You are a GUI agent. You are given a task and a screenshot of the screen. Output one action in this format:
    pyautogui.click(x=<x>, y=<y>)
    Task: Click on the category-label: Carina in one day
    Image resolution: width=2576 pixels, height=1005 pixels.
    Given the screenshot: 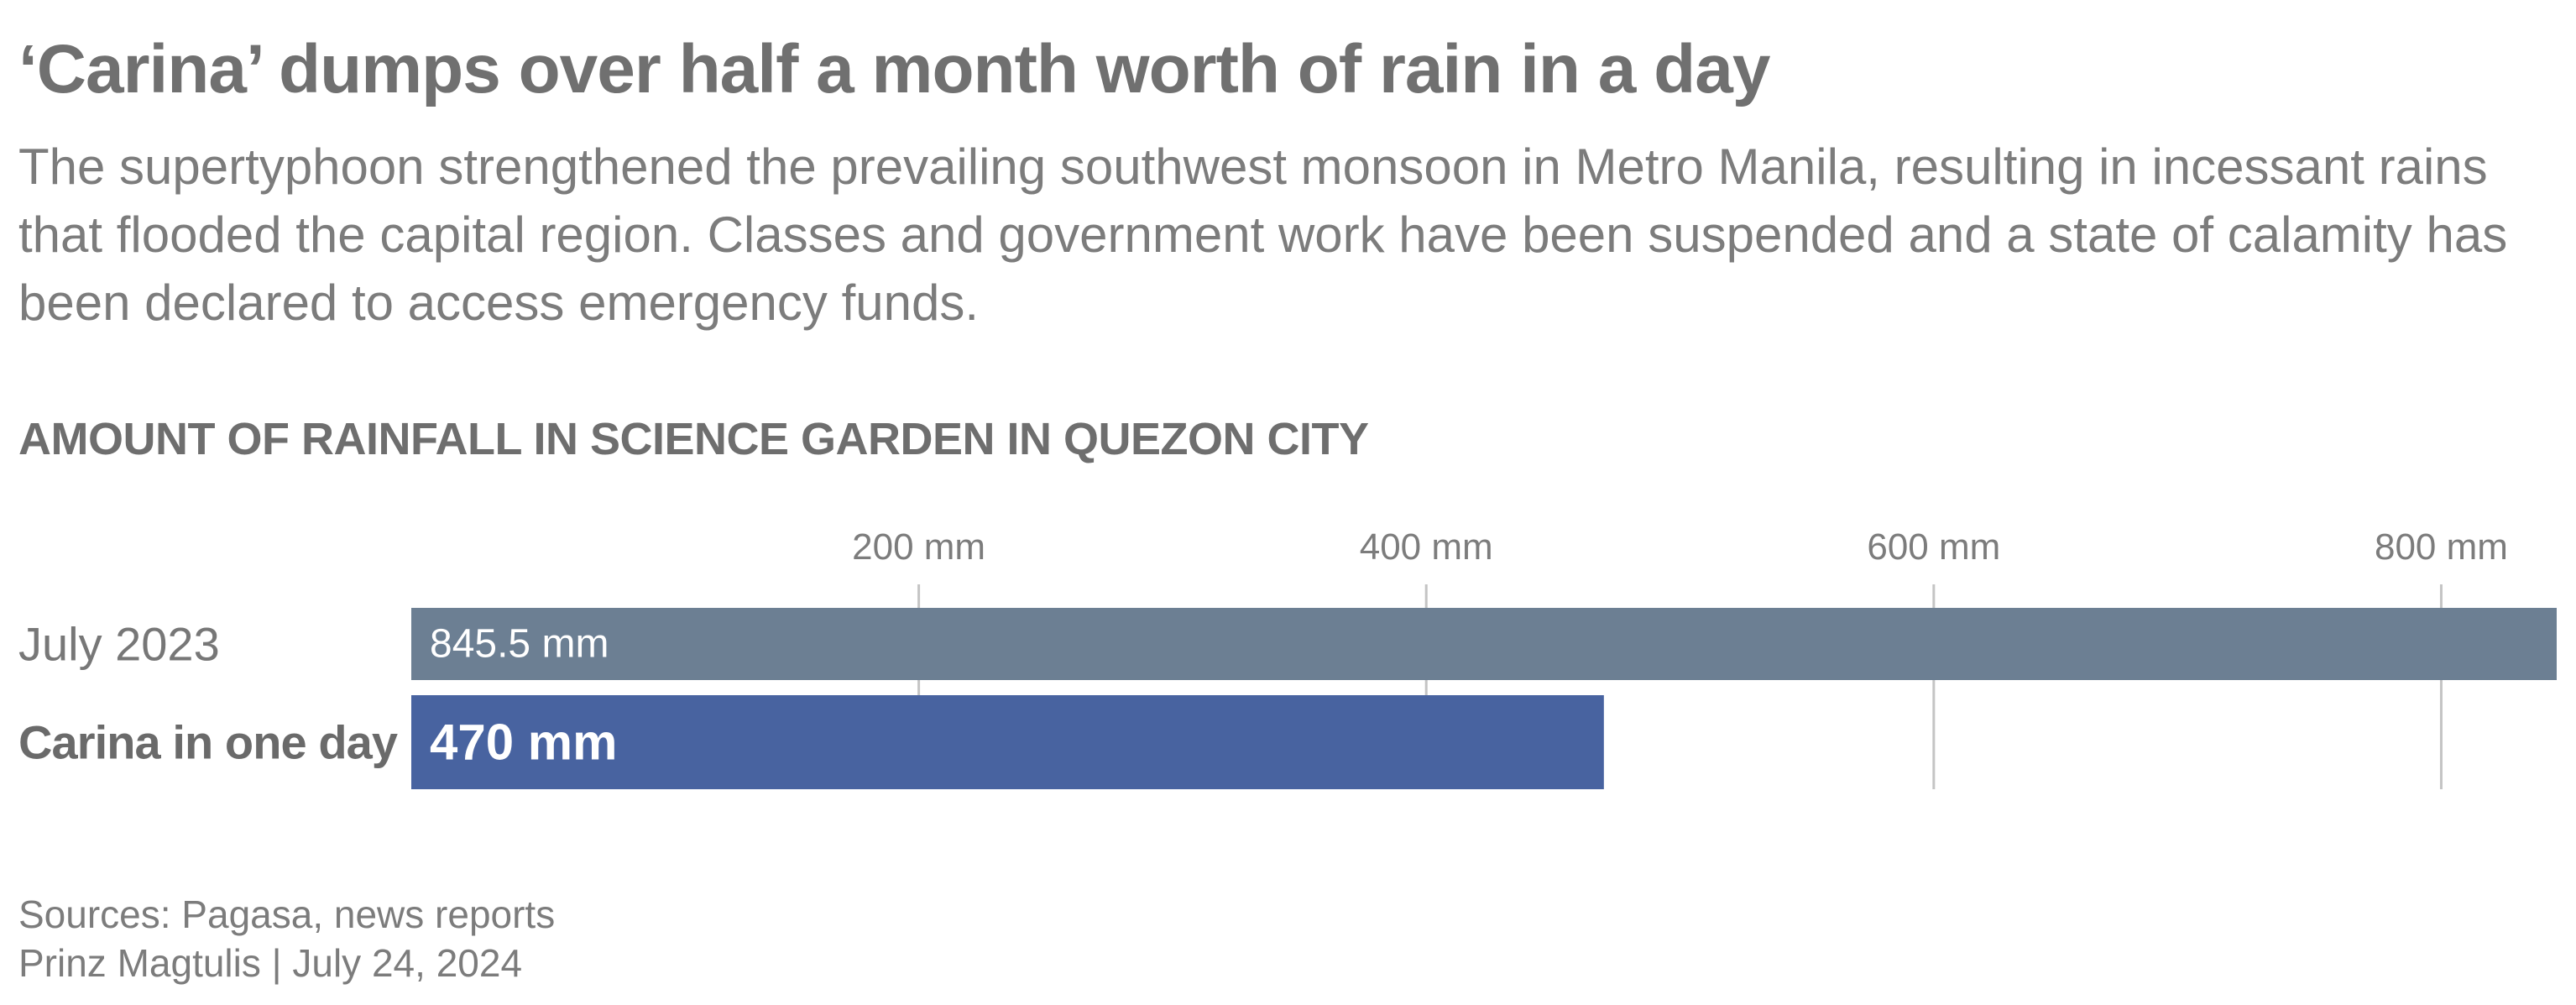 What is the action you would take?
    pyautogui.click(x=208, y=742)
    